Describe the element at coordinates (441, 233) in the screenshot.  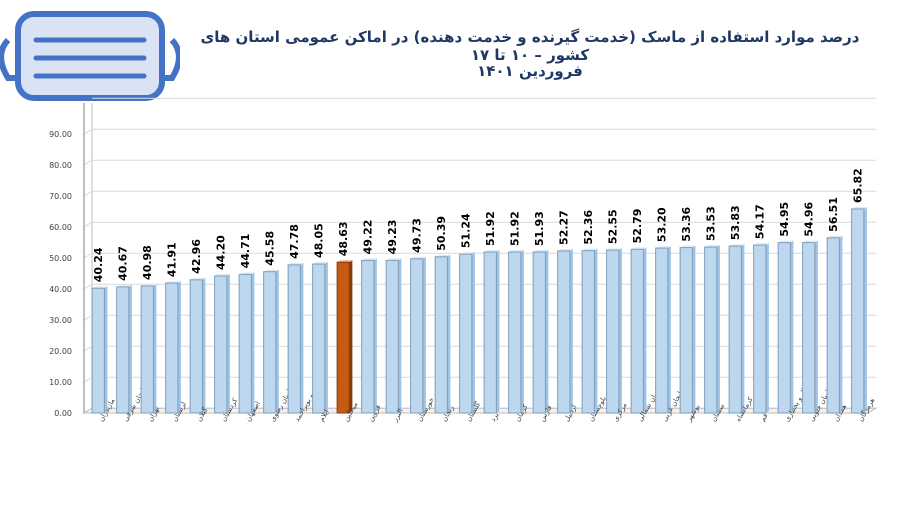
I see `data-label: 50.39` at that location.